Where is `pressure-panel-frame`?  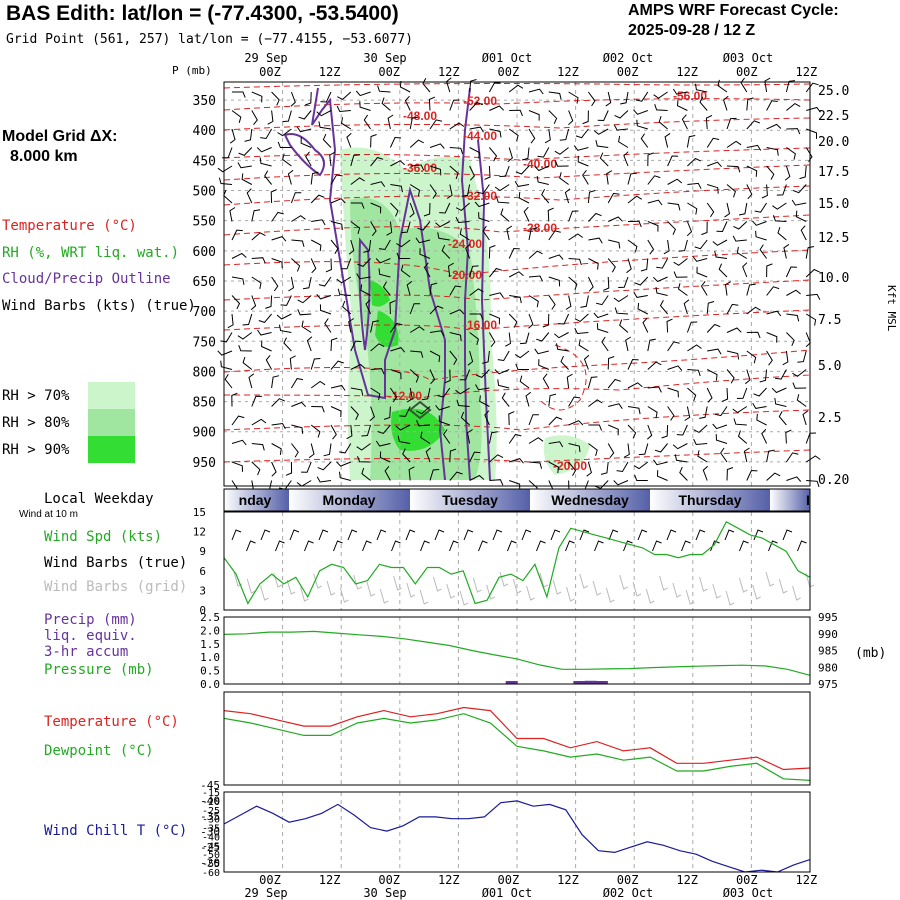 pressure-panel-frame is located at coordinates (517, 650).